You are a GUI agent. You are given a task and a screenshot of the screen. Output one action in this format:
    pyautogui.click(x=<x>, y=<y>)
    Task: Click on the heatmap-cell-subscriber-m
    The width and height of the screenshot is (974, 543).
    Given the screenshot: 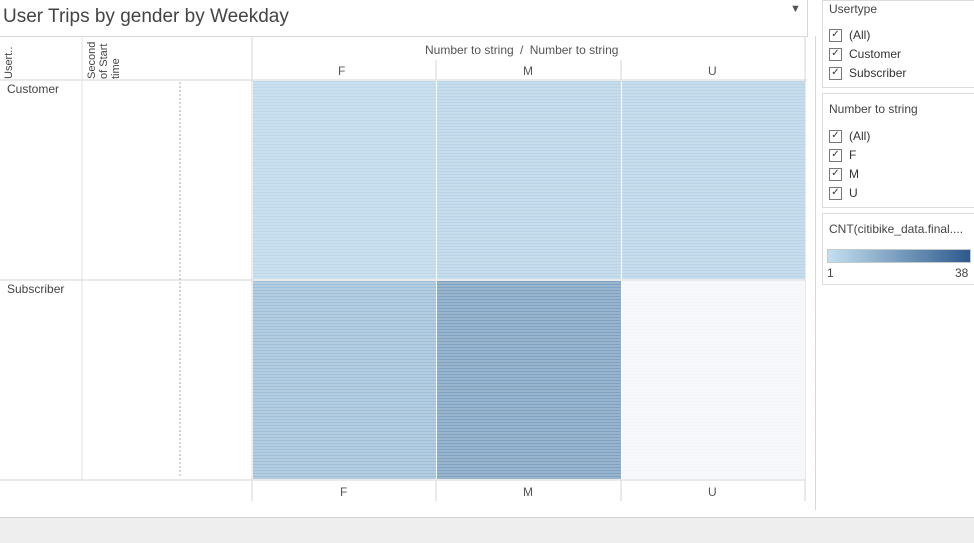 What is the action you would take?
    pyautogui.click(x=529, y=380)
    